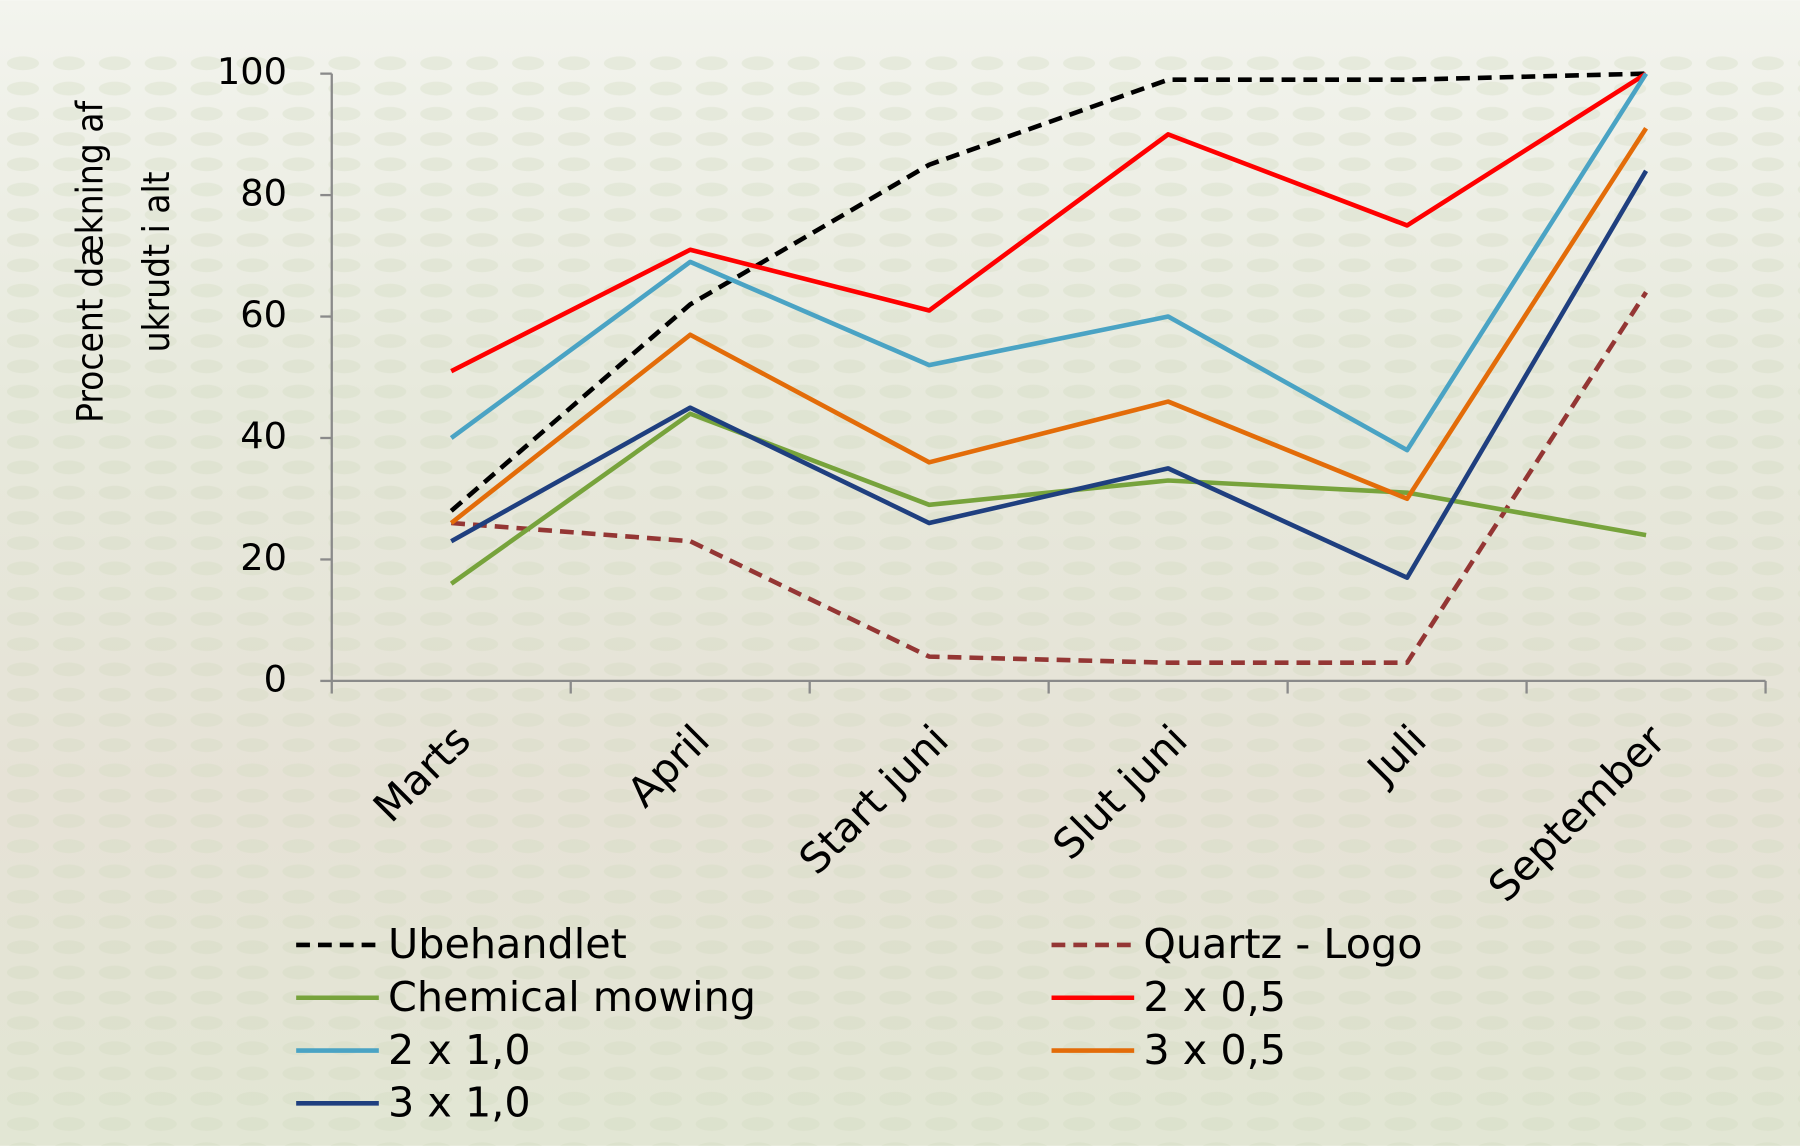 The image size is (1800, 1146). What do you see at coordinates (1282, 944) in the screenshot?
I see `legend-label: Quartz - Logo` at bounding box center [1282, 944].